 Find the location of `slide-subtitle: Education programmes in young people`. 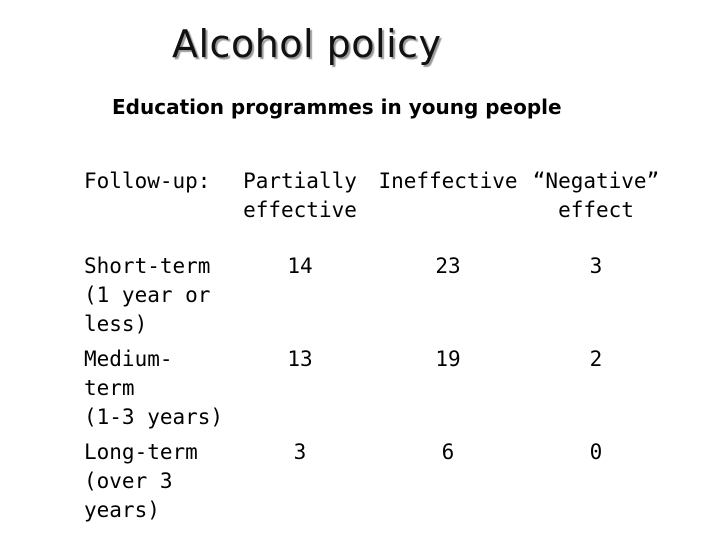

slide-subtitle: Education programmes in young people is located at coordinates (337, 107).